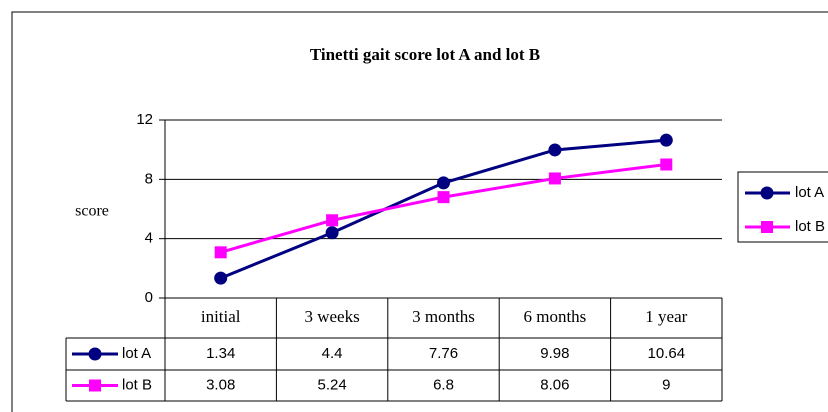 This screenshot has height=412, width=828. Describe the element at coordinates (220, 384) in the screenshot. I see `table-value: 3.08` at that location.